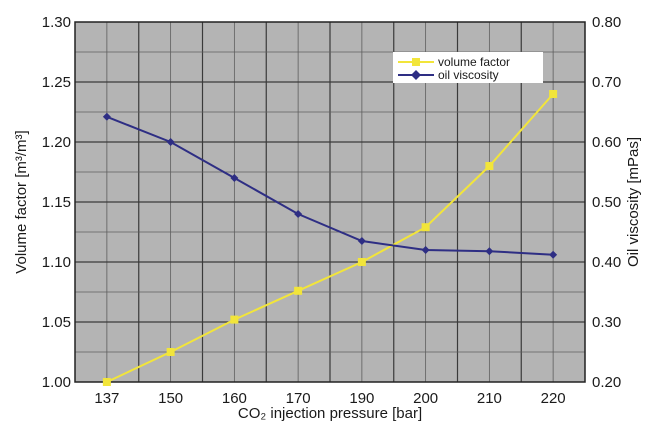 The image size is (657, 423). I want to click on left-axis-ticks: 1.00 1.05 1.10 1.15 1.20 1.25 1.30, so click(56, 202).